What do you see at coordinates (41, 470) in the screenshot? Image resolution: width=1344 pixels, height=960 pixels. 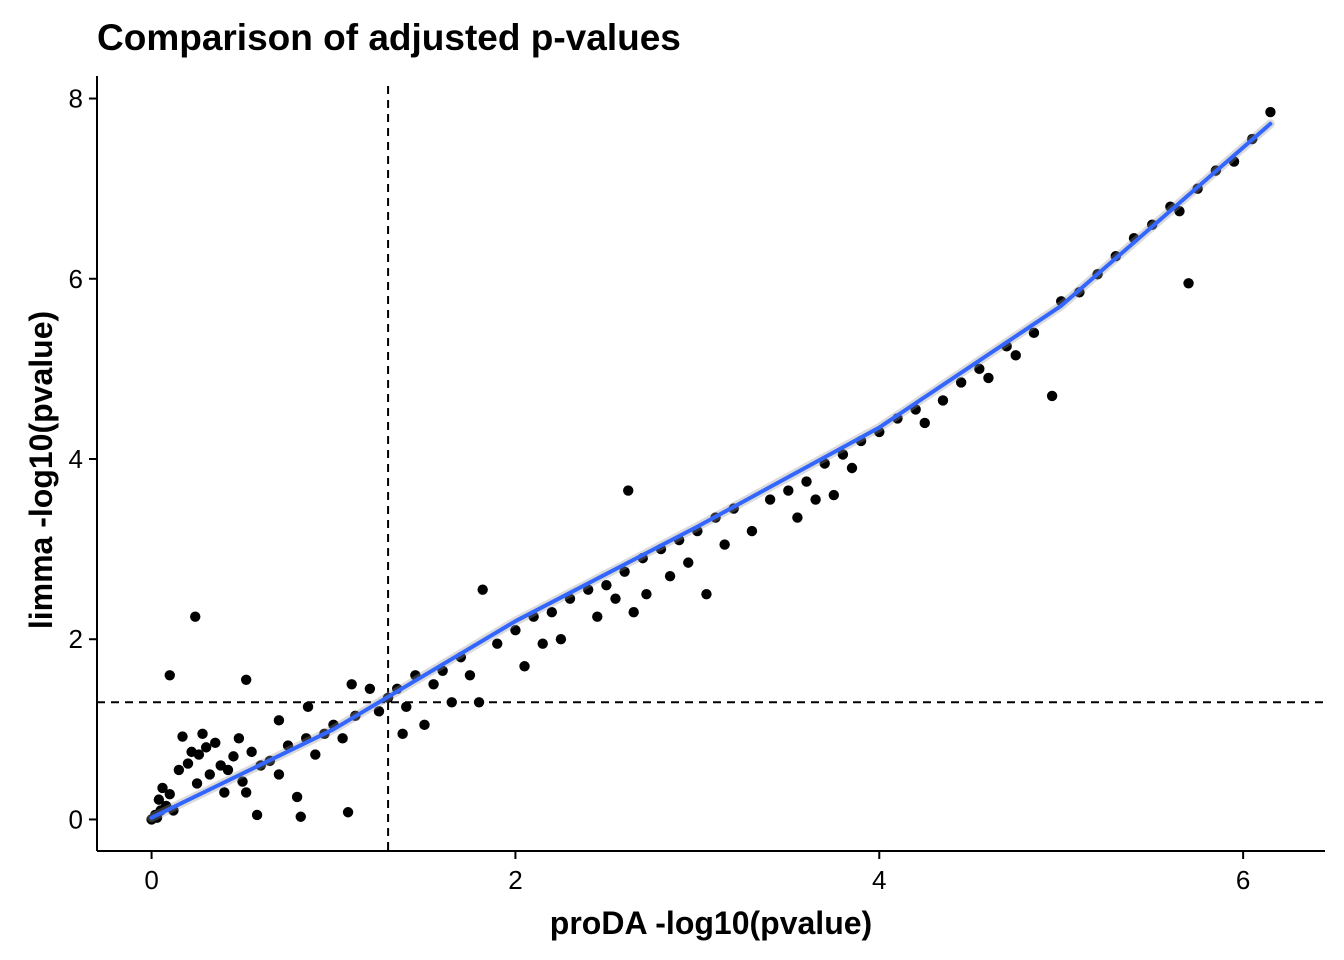 I see `y-axis-title: limma -log10(pvalue)` at bounding box center [41, 470].